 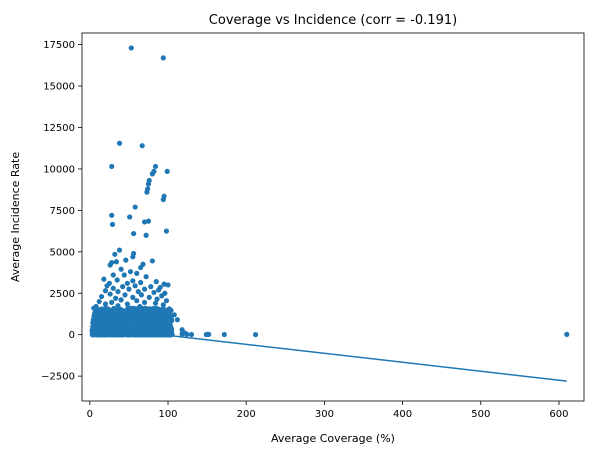 What do you see at coordinates (402, 414) in the screenshot?
I see `x-tick-label: 400` at bounding box center [402, 414].